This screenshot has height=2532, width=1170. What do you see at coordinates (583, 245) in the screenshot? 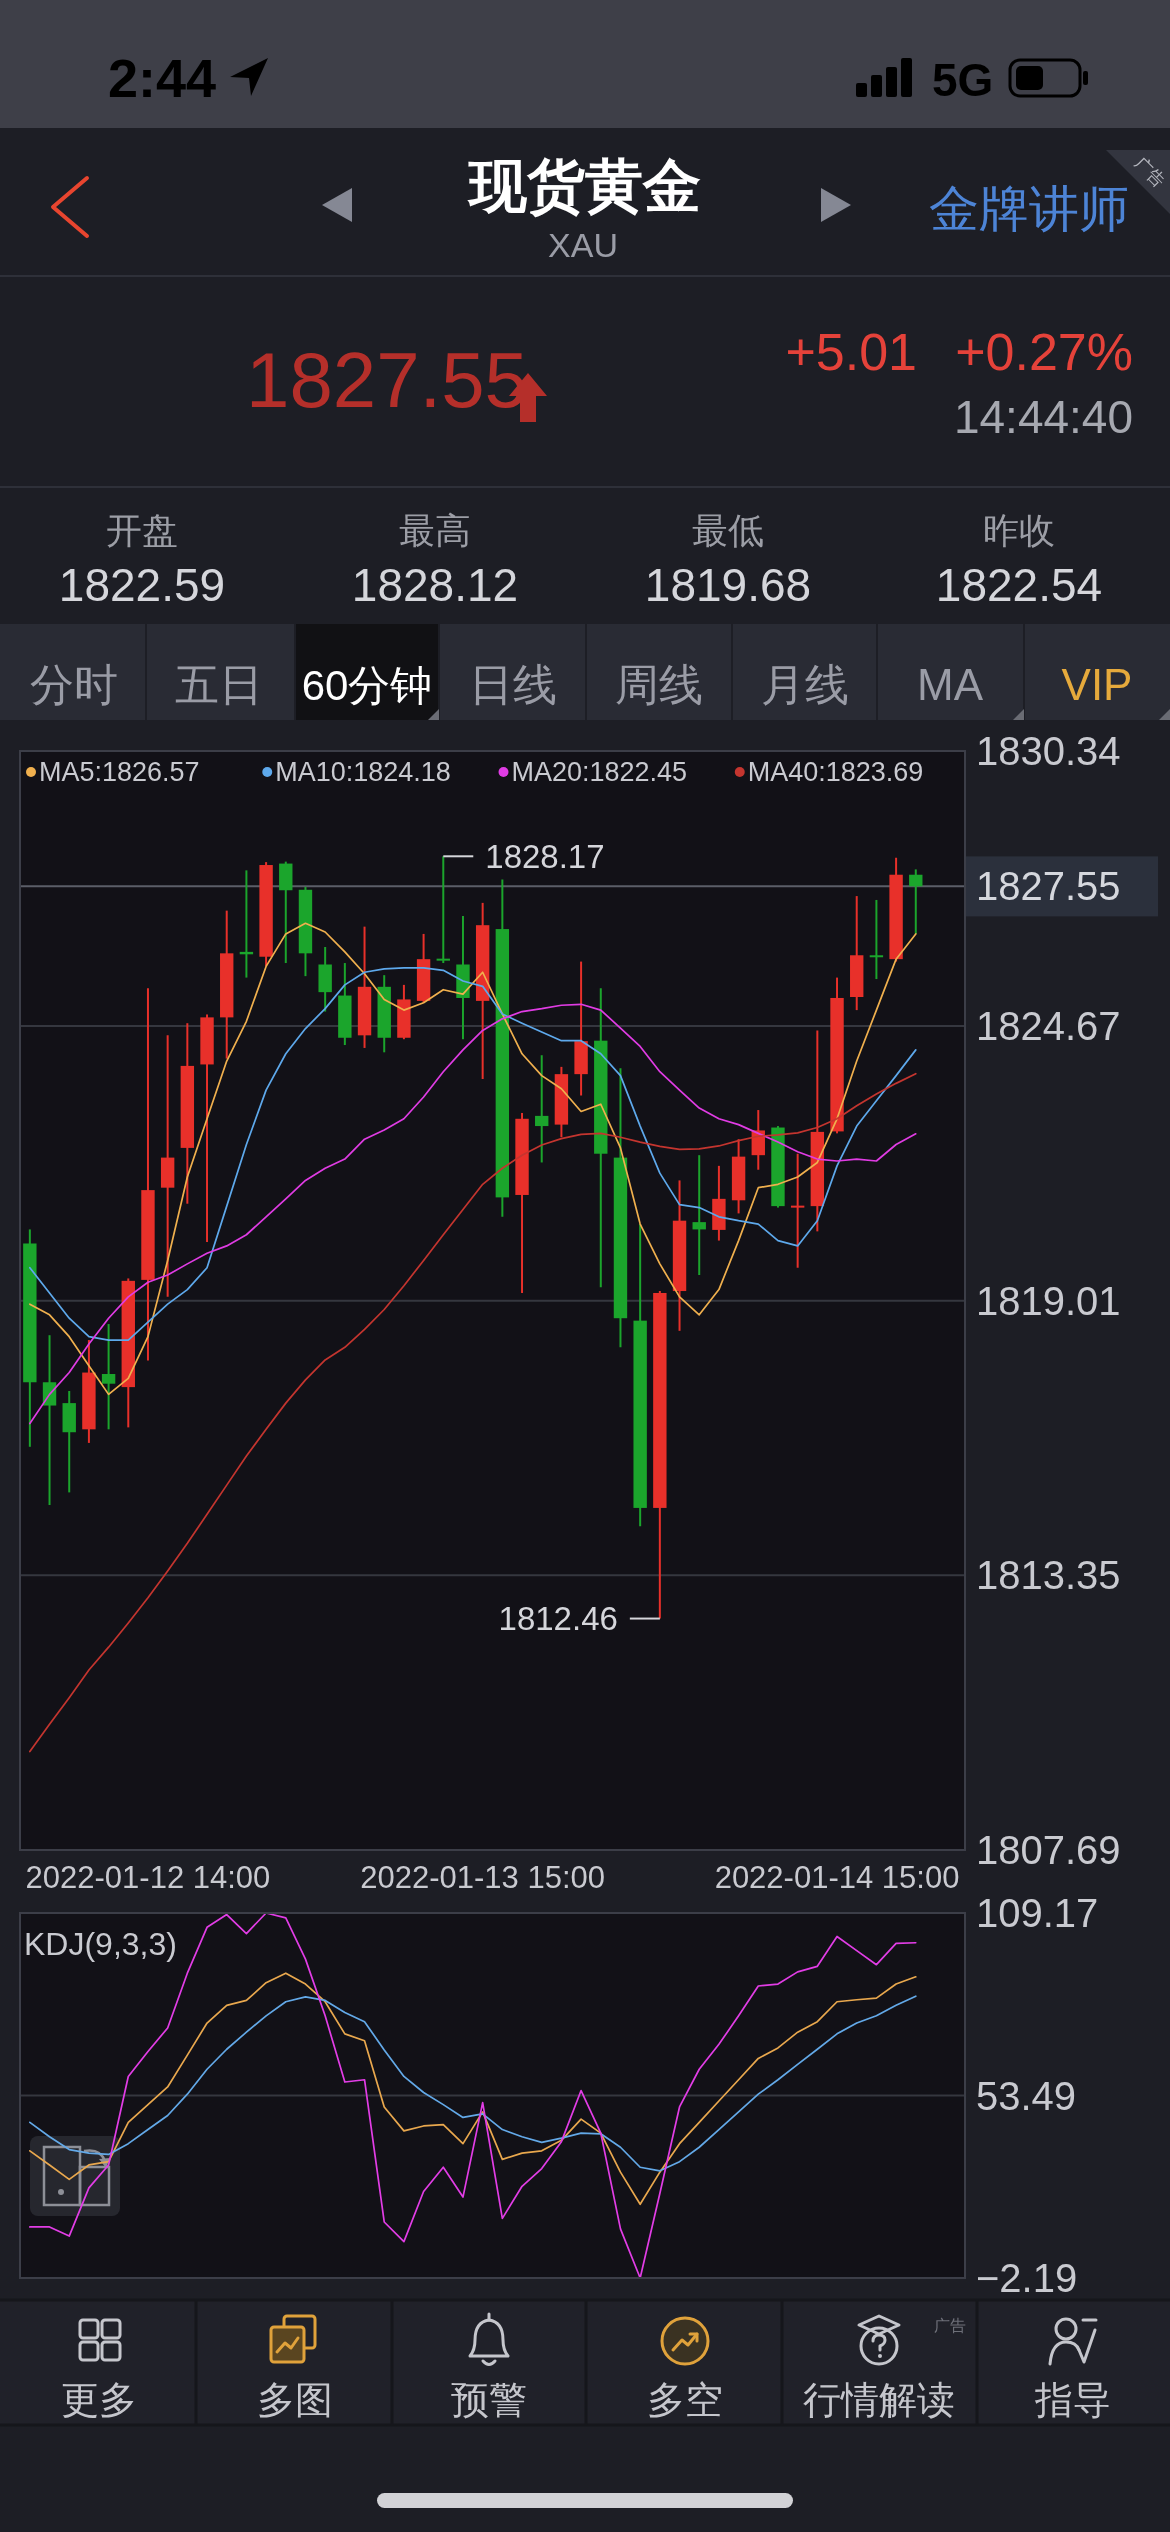
I see `text: XAU` at bounding box center [583, 245].